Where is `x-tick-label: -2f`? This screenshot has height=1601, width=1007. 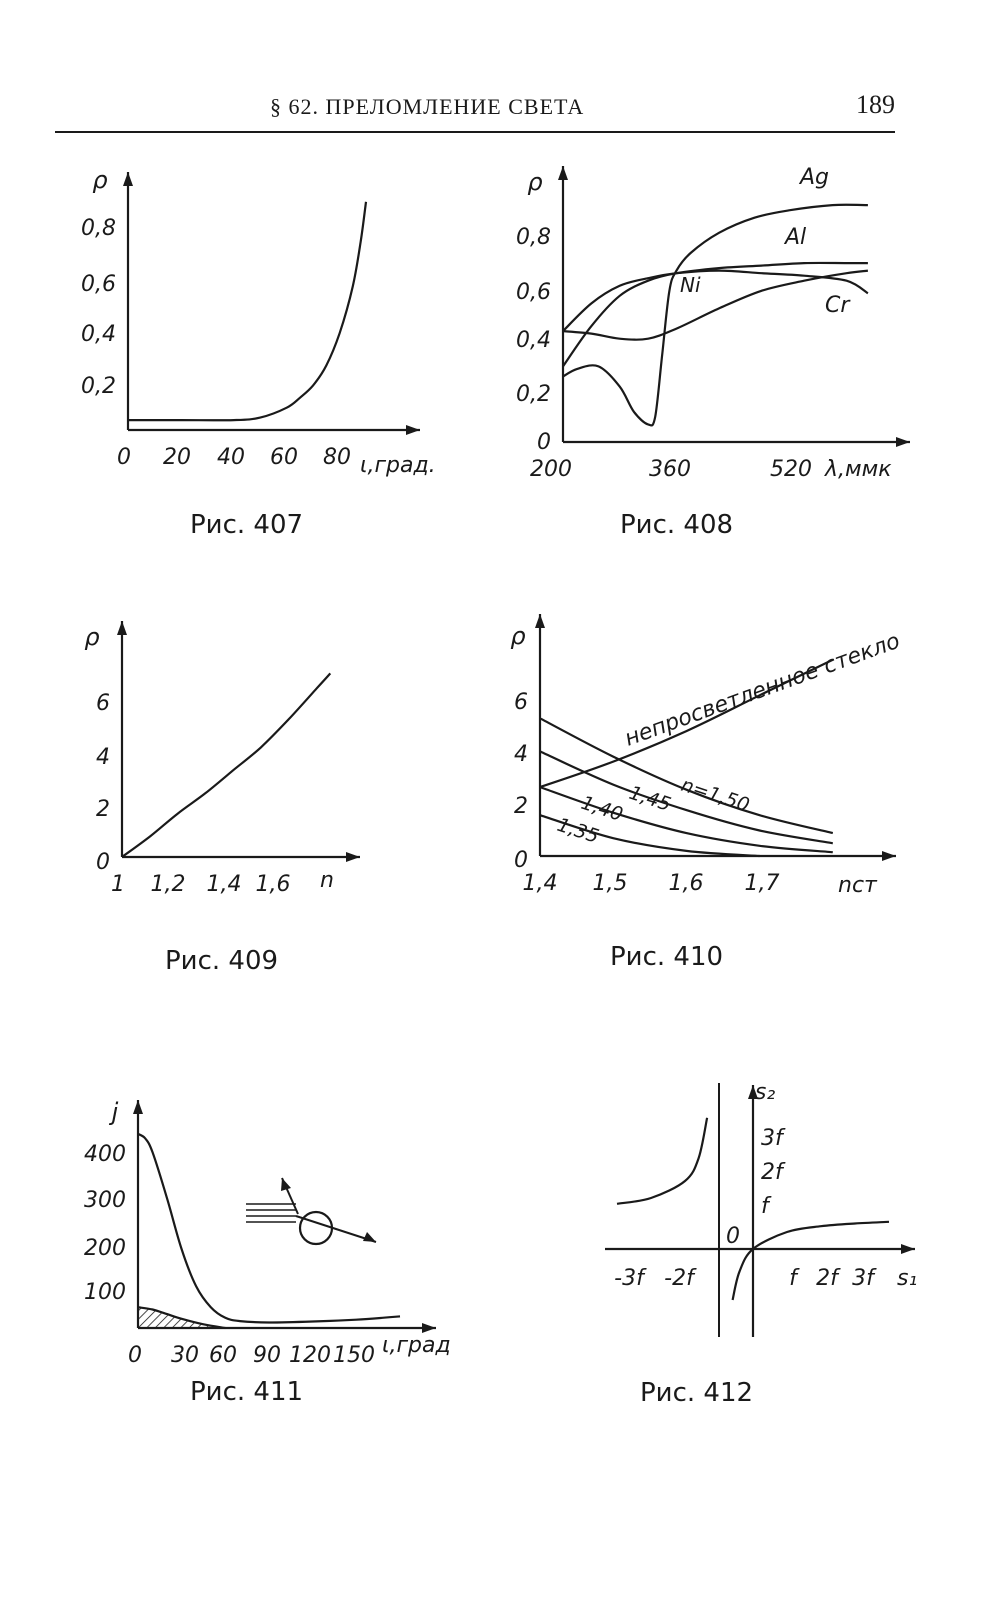
x-tick-label: -2f is located at coordinates (680, 1278).